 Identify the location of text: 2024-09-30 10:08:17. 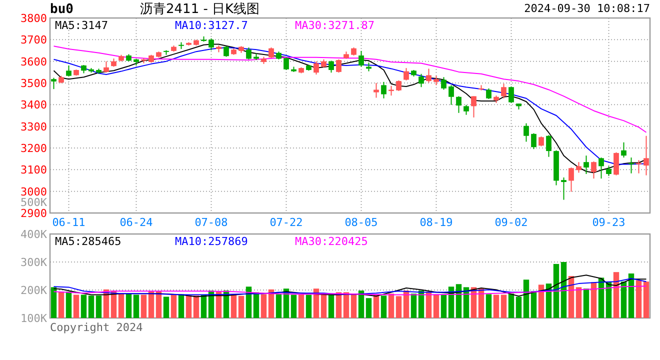
(587, 8).